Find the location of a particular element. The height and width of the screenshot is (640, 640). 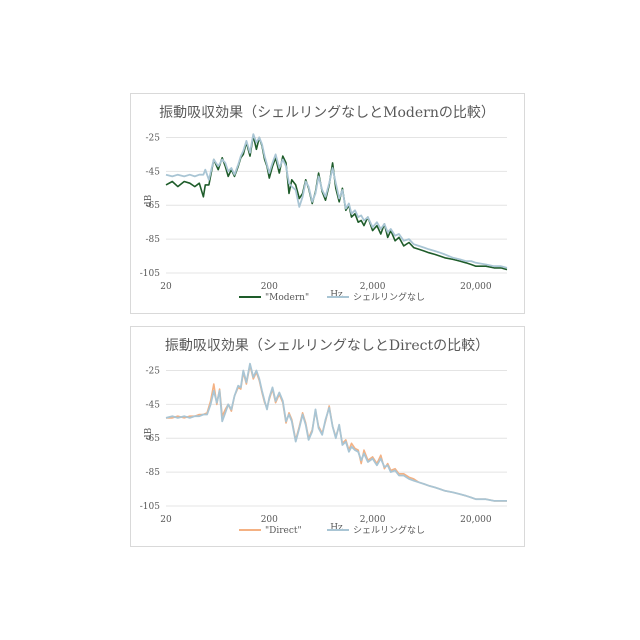

legend-label: "Modern" is located at coordinates (287, 298).